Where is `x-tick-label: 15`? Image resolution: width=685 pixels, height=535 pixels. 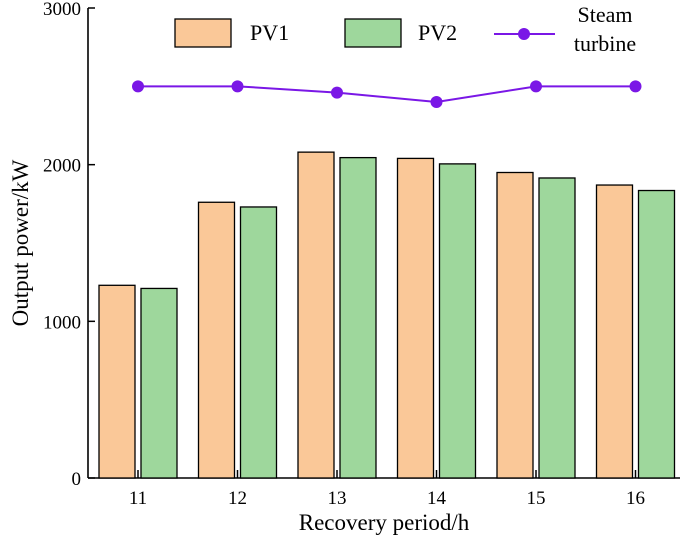
x-tick-label: 15 is located at coordinates (536, 498).